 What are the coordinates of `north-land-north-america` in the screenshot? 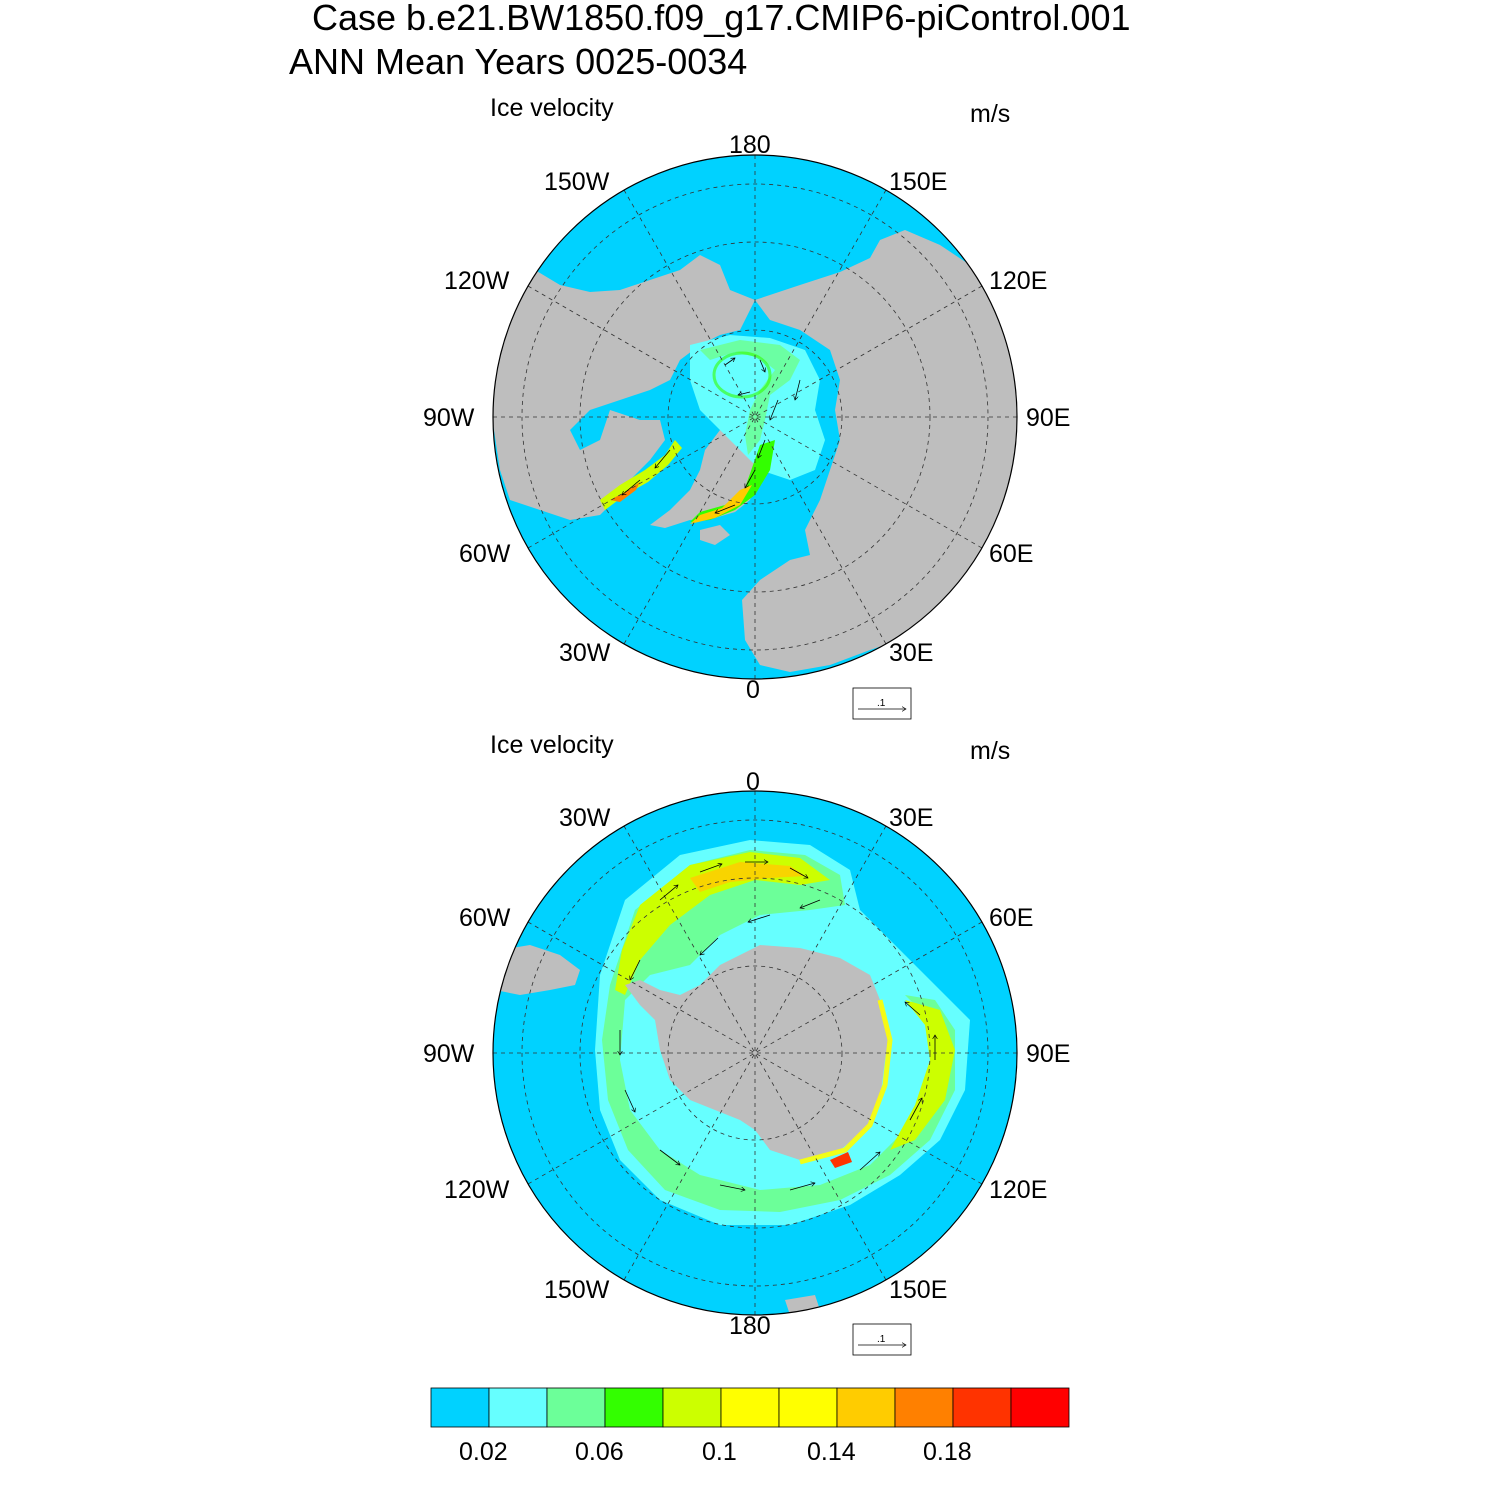 It's located at (624, 387).